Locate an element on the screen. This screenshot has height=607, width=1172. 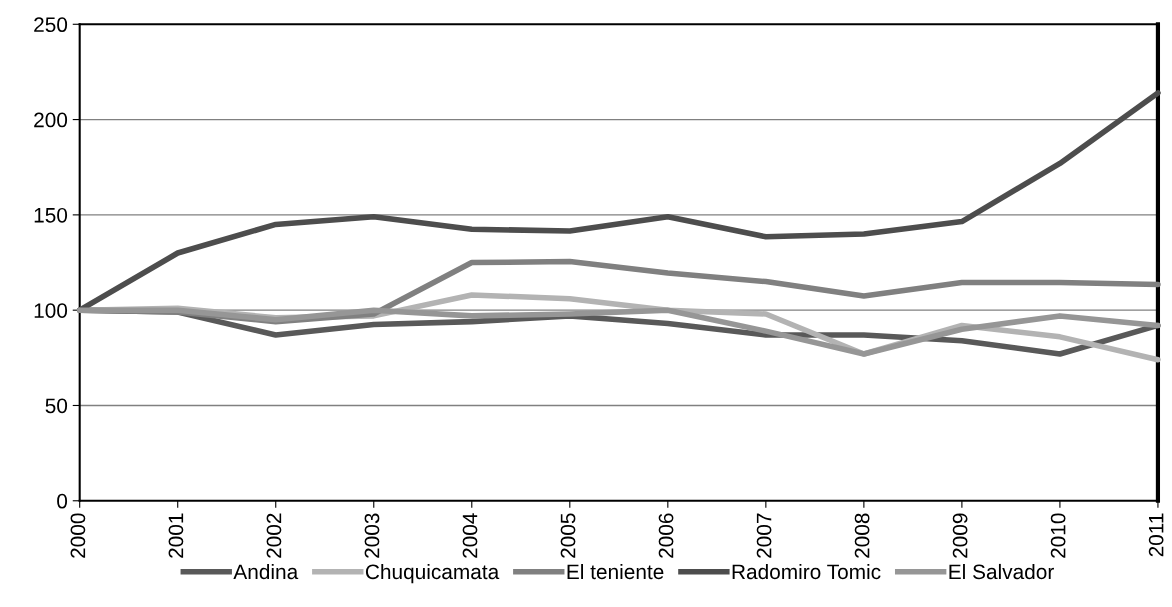
y-tick-label: 150 is located at coordinates (51, 215).